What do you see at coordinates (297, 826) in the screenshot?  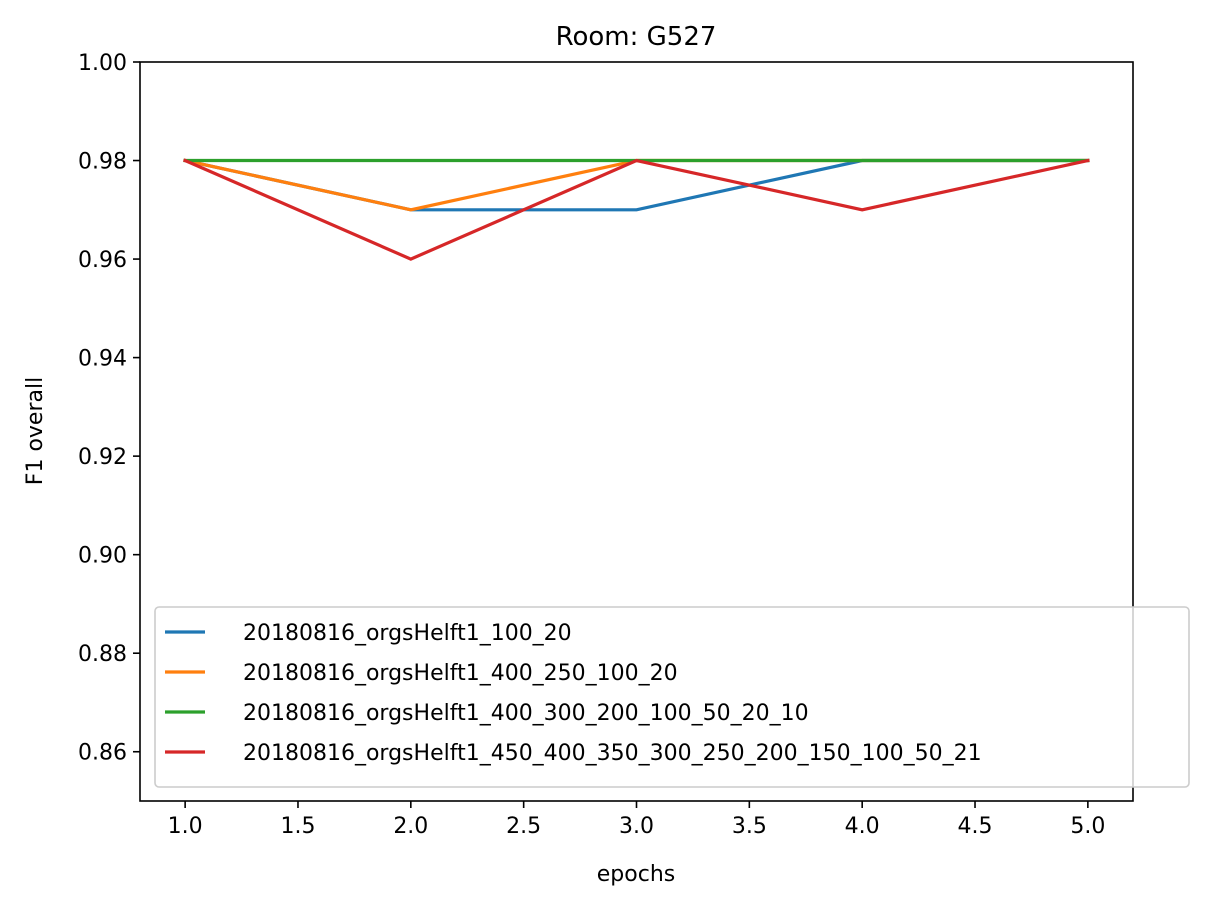 I see `x-tick-label: 1.5` at bounding box center [297, 826].